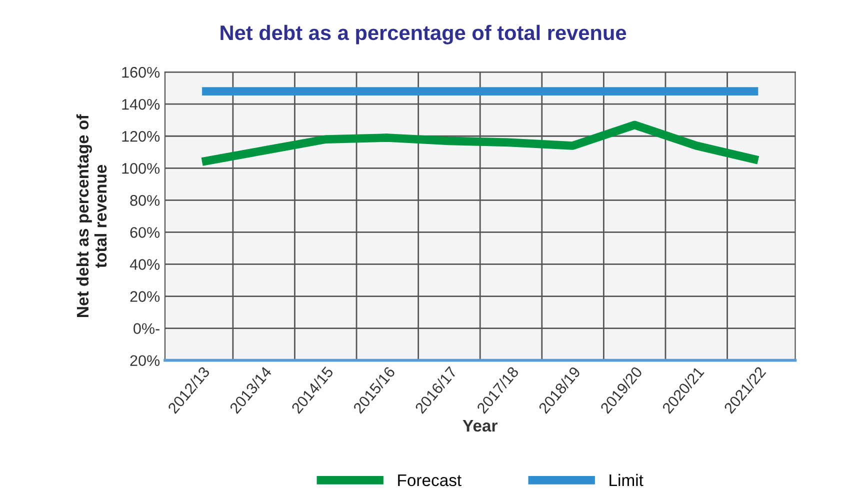 The width and height of the screenshot is (846, 497). Describe the element at coordinates (91, 215) in the screenshot. I see `y-axis-title: Net debt as percentage of total revenue` at that location.